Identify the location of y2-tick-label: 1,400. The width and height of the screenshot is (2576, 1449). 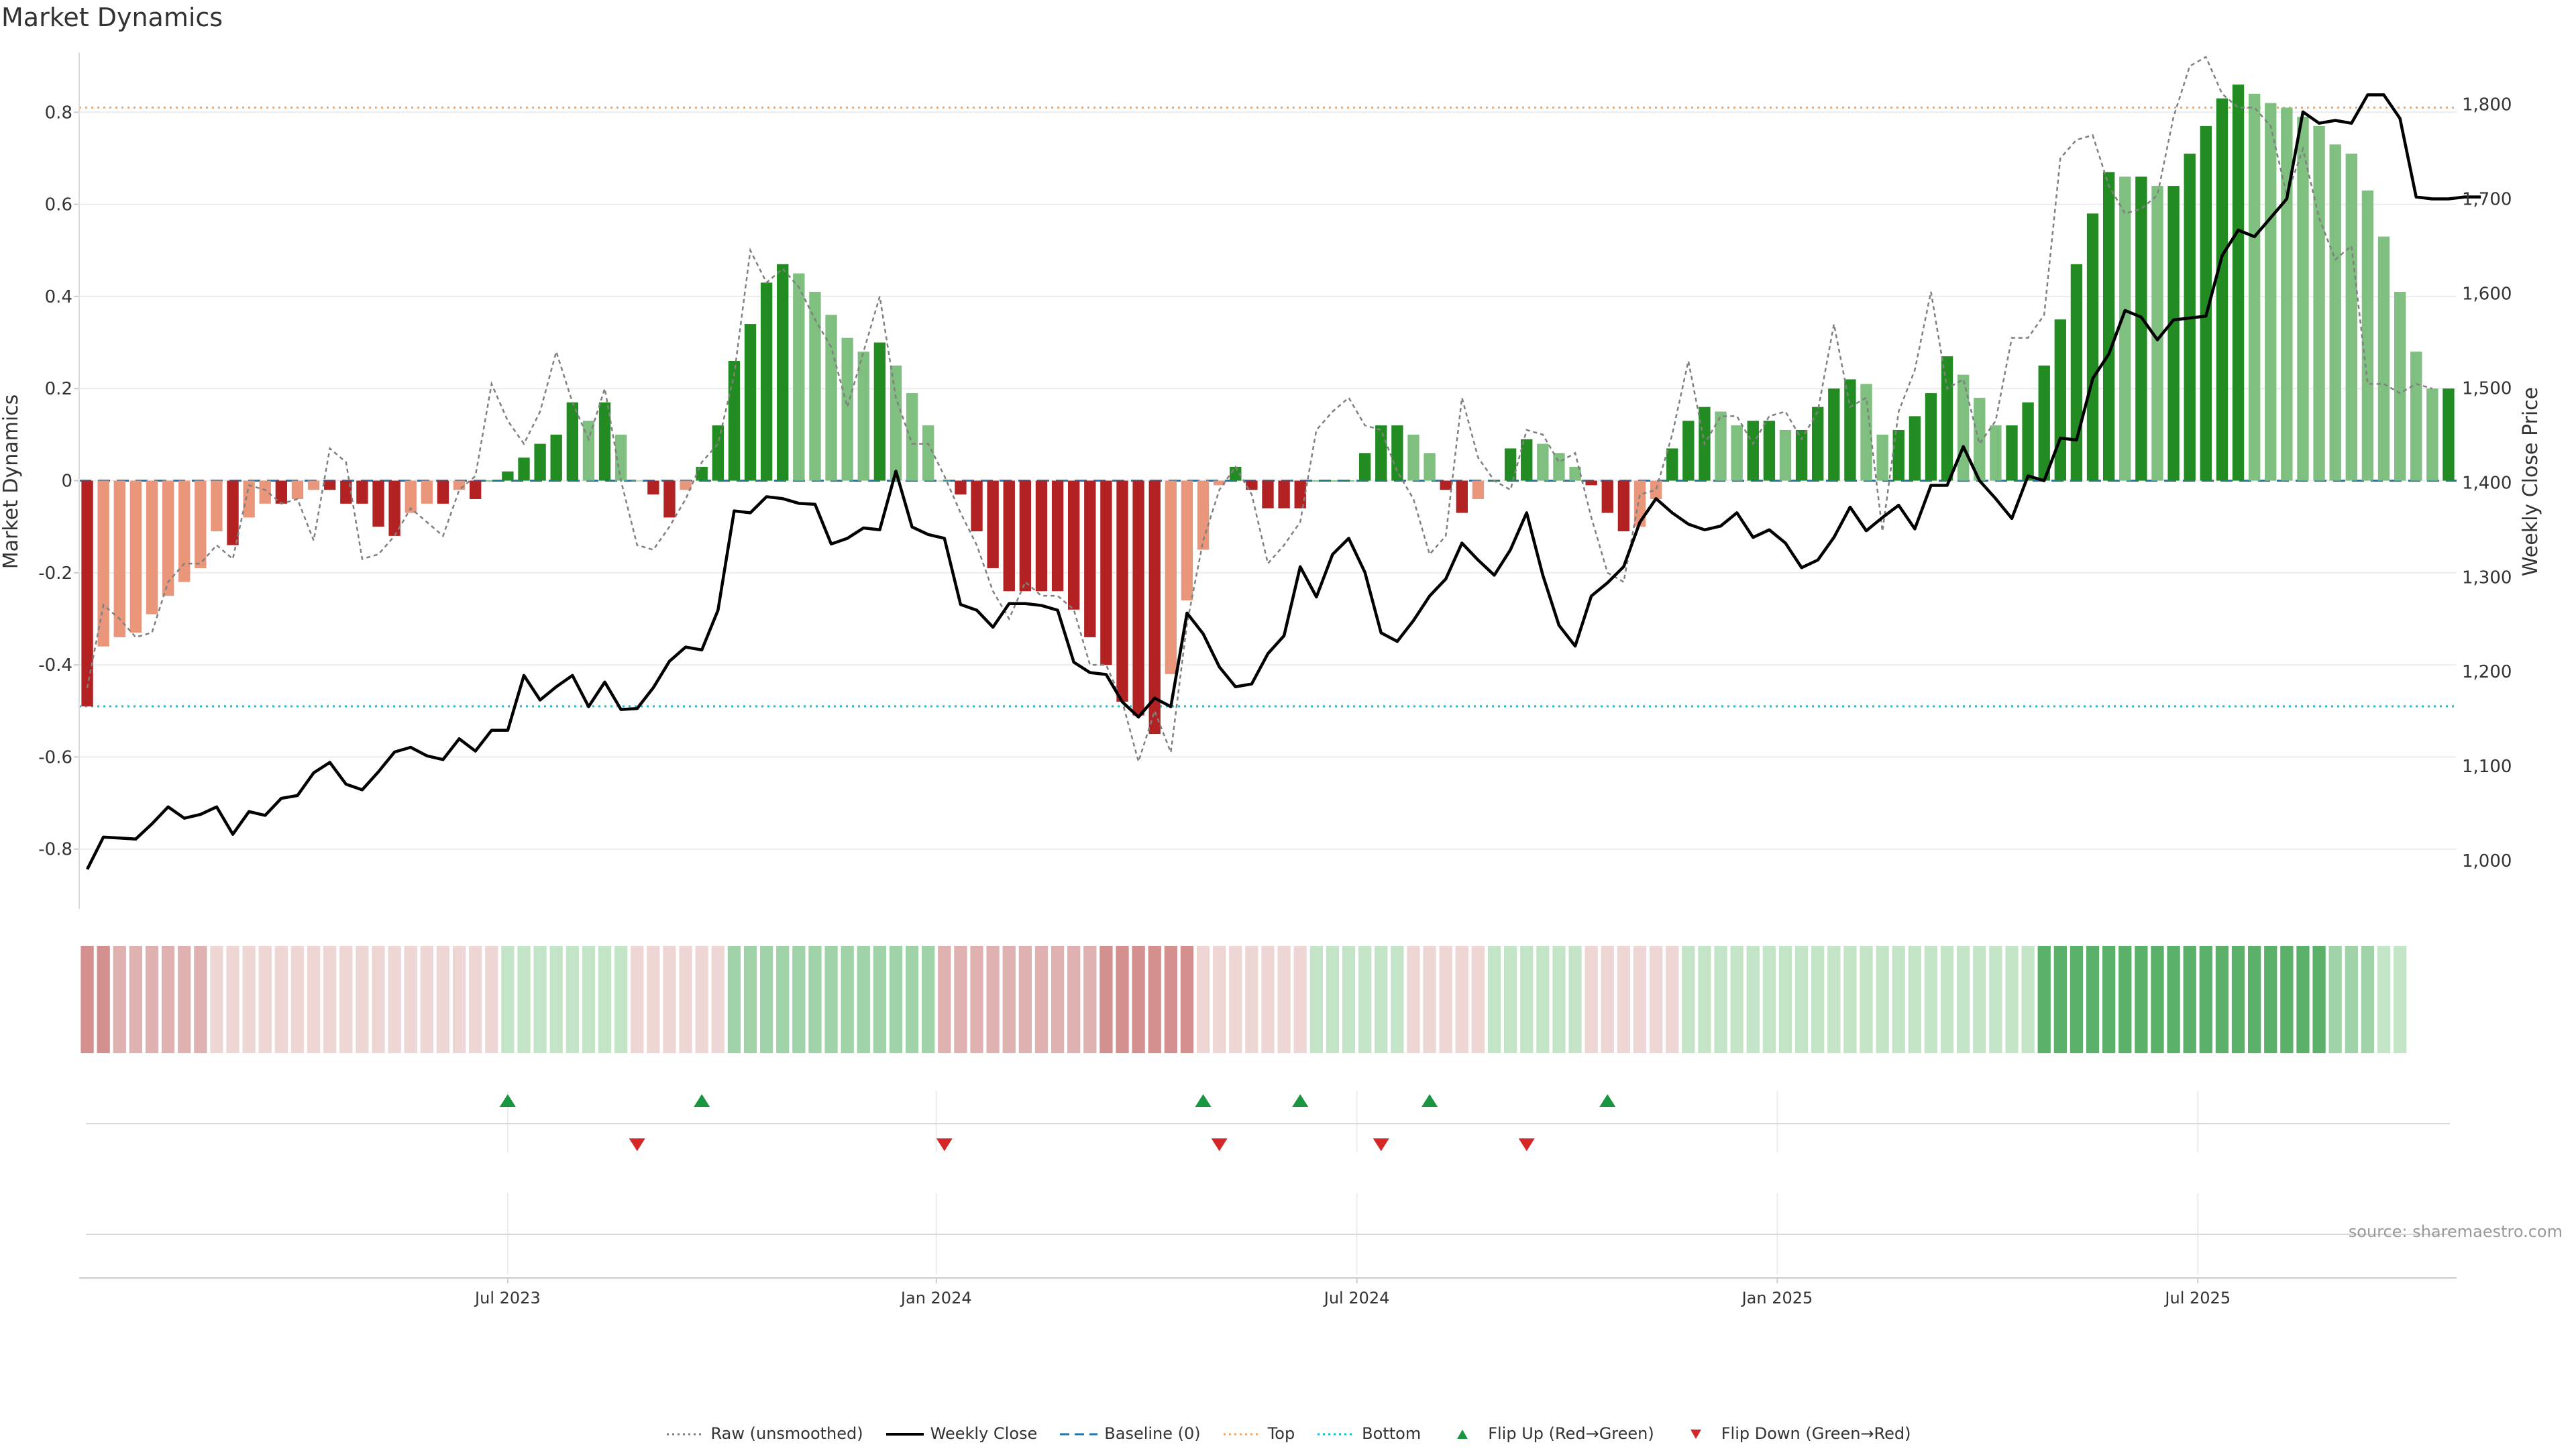
(2487, 483).